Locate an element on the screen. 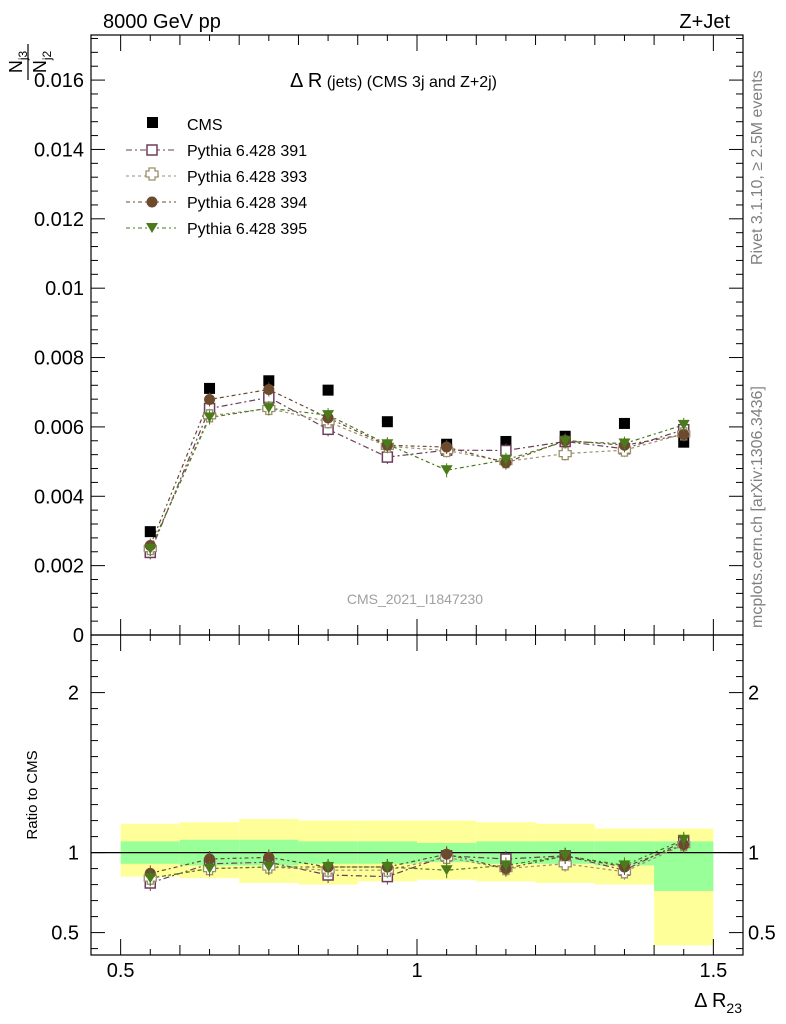  legend-395-marker is located at coordinates (152, 228).